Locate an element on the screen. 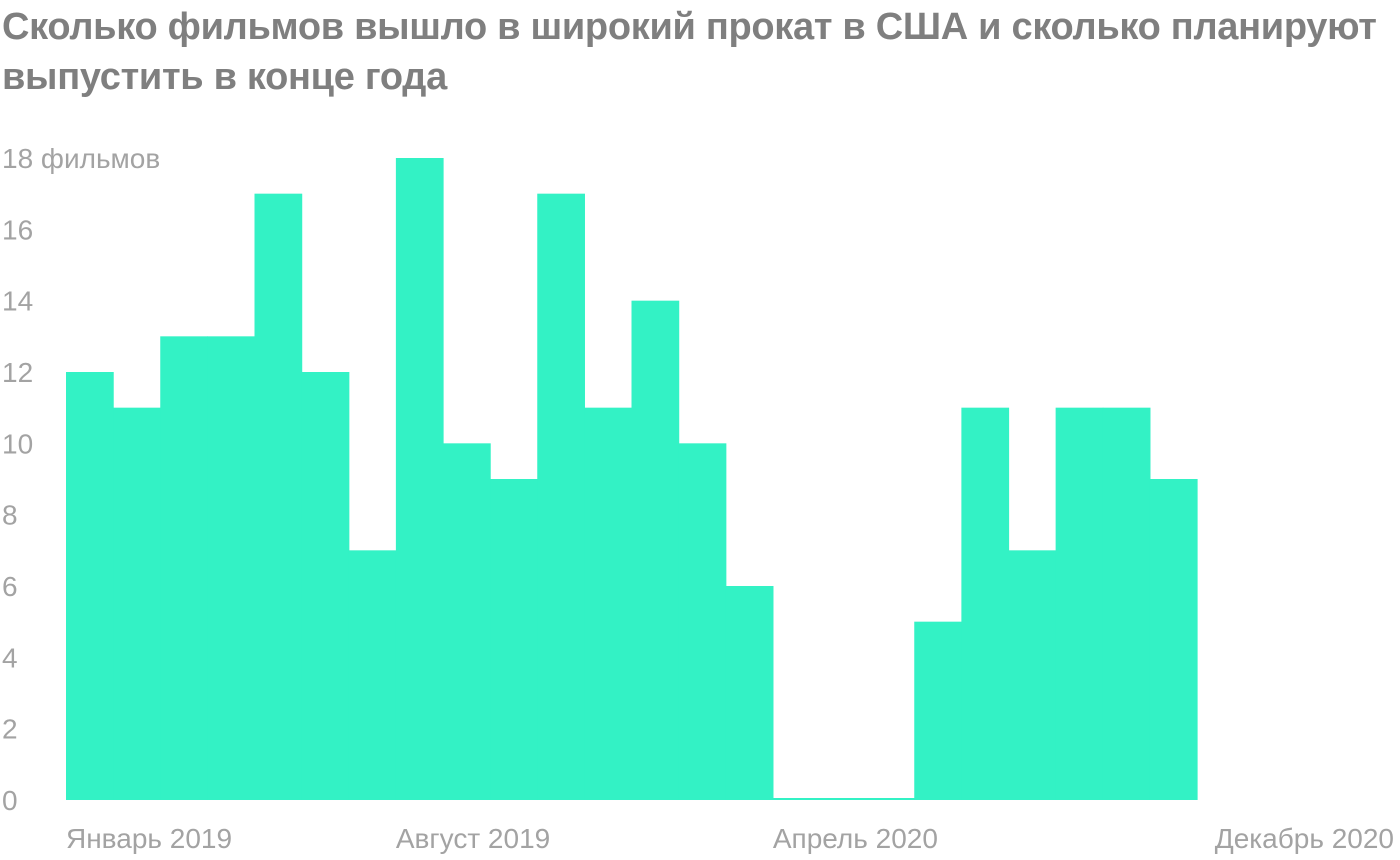  y-tick-label: 18 фильмов is located at coordinates (81, 158).